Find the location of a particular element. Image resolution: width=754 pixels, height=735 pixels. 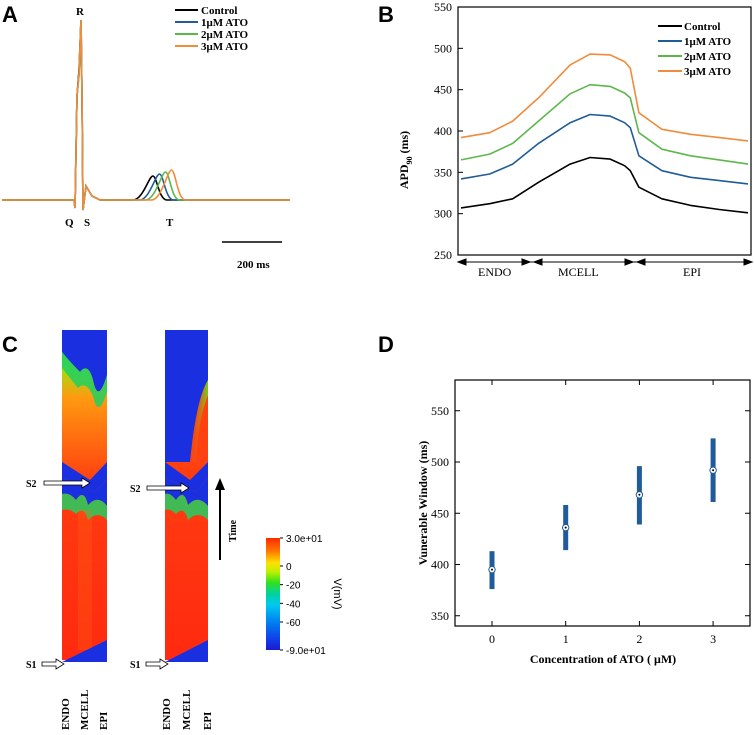

y-tick-label-b: 250 is located at coordinates (443, 255).